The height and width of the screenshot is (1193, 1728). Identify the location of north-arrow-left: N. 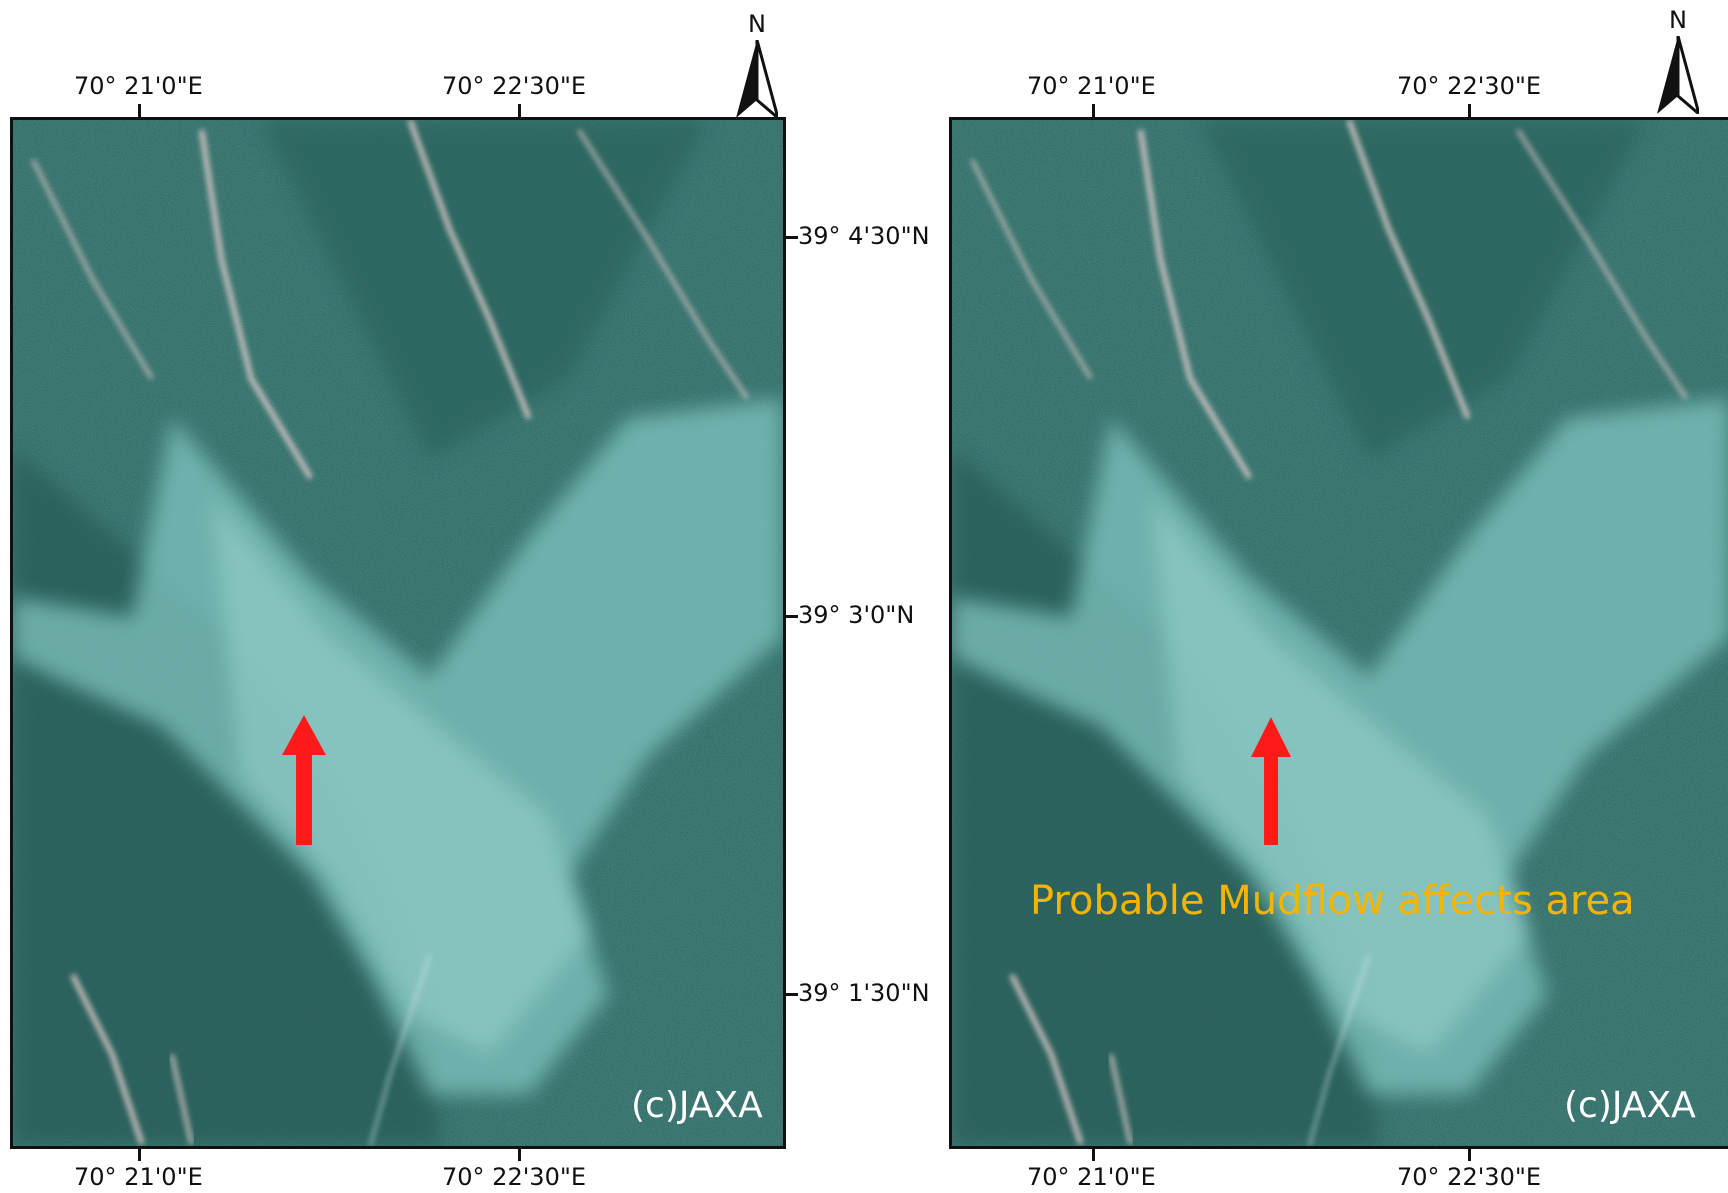
(757, 65).